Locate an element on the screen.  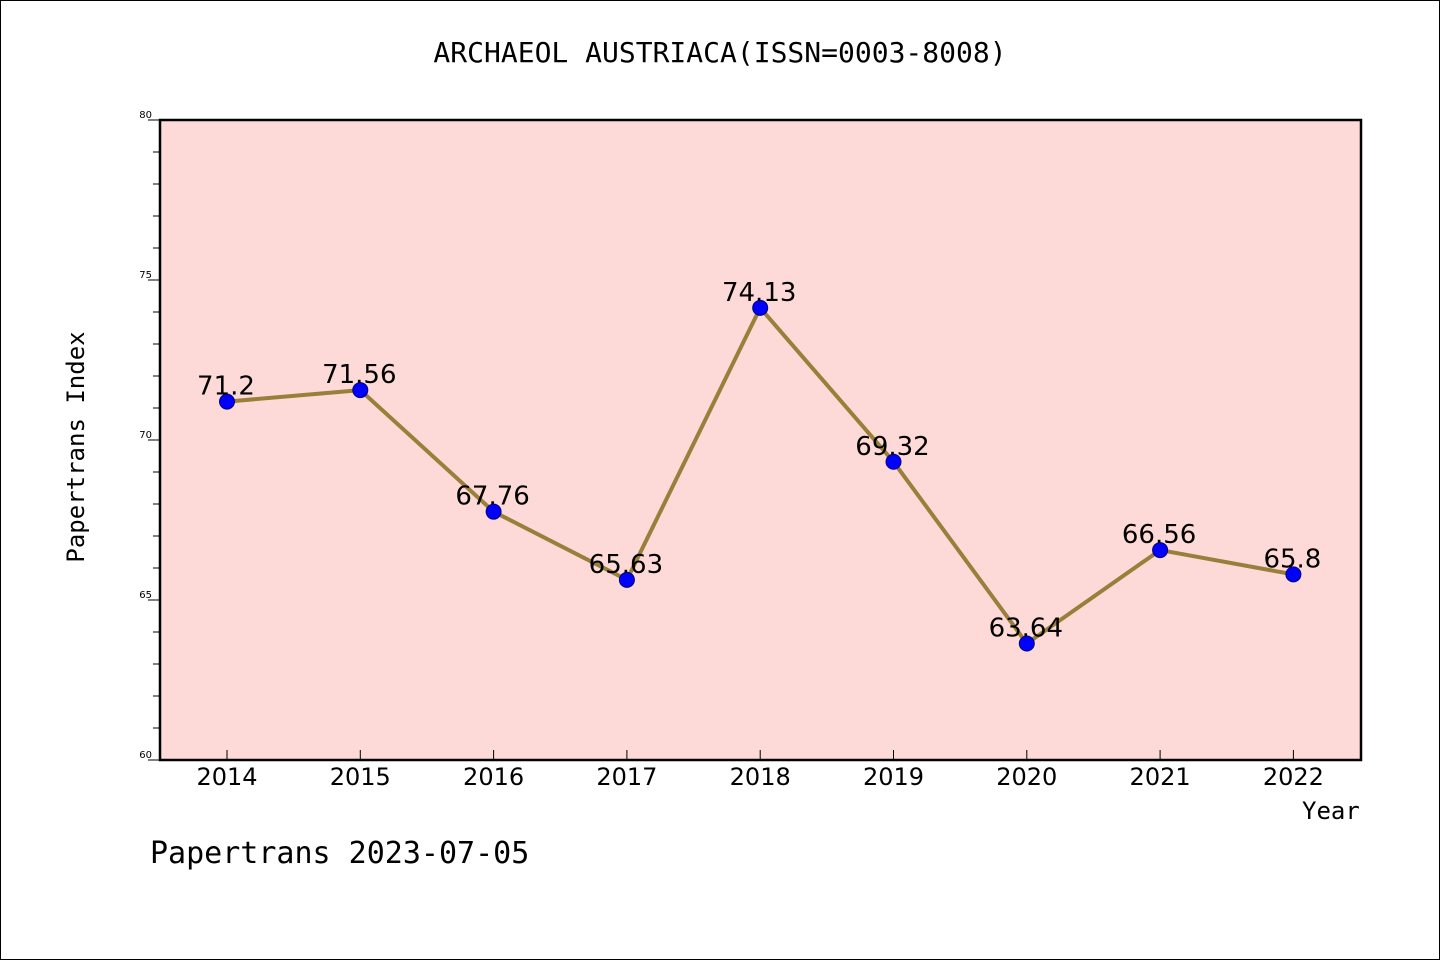
y-axis-ticks: 60 65 70 75 80 is located at coordinates (149, 435).